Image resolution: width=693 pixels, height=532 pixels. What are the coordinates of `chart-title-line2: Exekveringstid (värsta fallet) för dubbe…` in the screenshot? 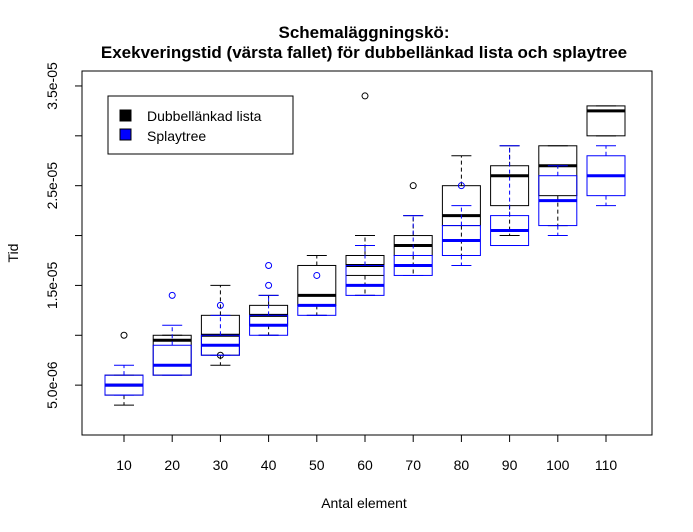 It's located at (364, 52).